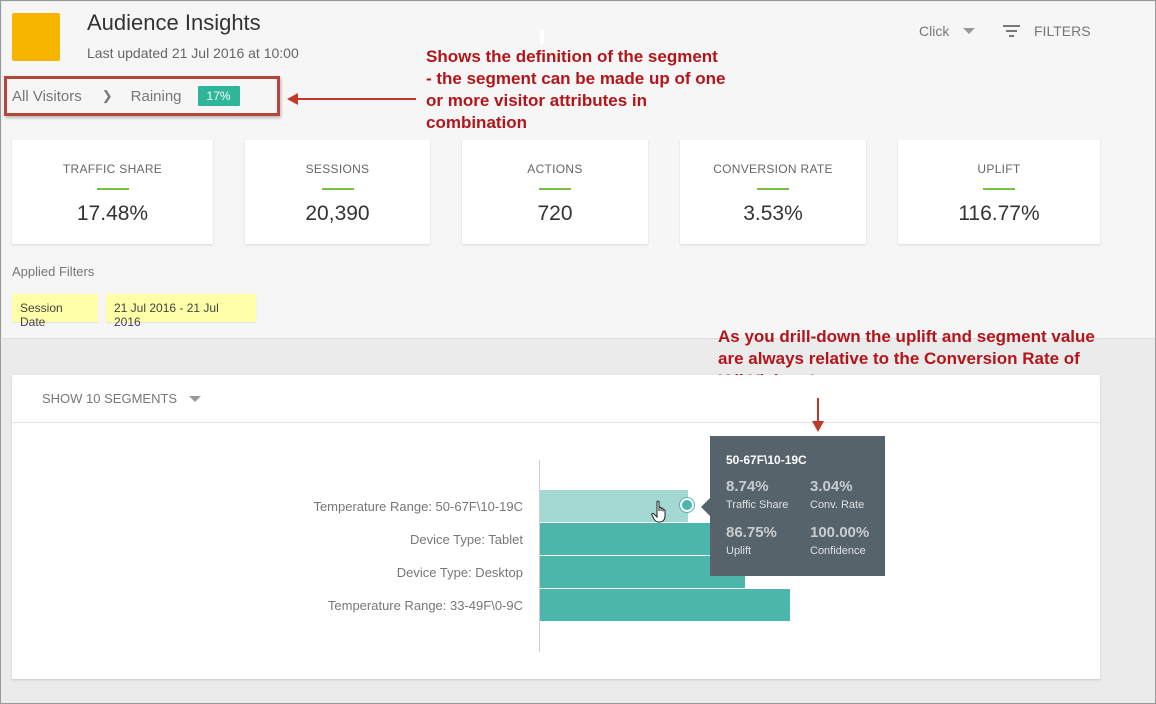 The width and height of the screenshot is (1156, 704). Describe the element at coordinates (337, 213) in the screenshot. I see `kpi-value: 20,390` at that location.